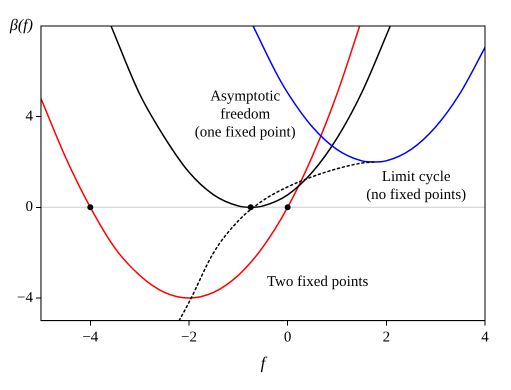 This screenshot has height=390, width=511. What do you see at coordinates (386, 338) in the screenshot?
I see `x-tick-label: 2` at bounding box center [386, 338].